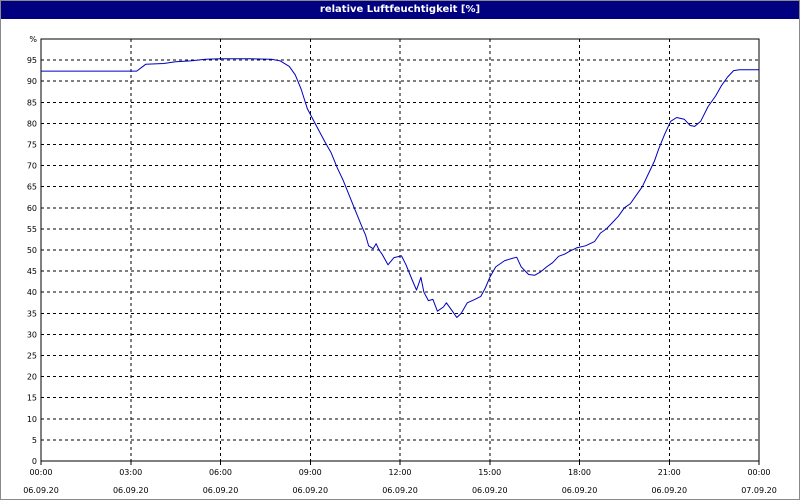 This screenshot has width=800, height=500. What do you see at coordinates (34, 440) in the screenshot?
I see `y-tick-label: 5` at bounding box center [34, 440].